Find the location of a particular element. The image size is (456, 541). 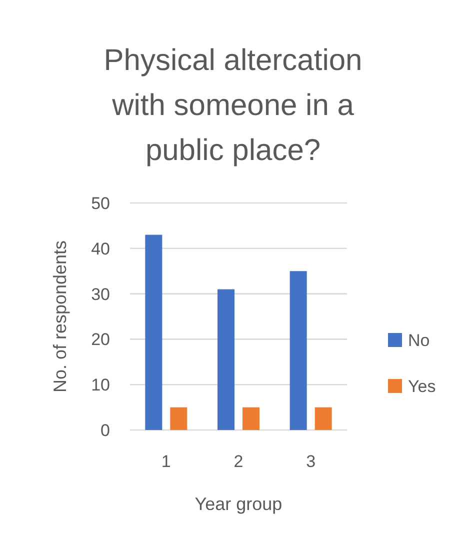

y-tick-label: 10 is located at coordinates (100, 385).